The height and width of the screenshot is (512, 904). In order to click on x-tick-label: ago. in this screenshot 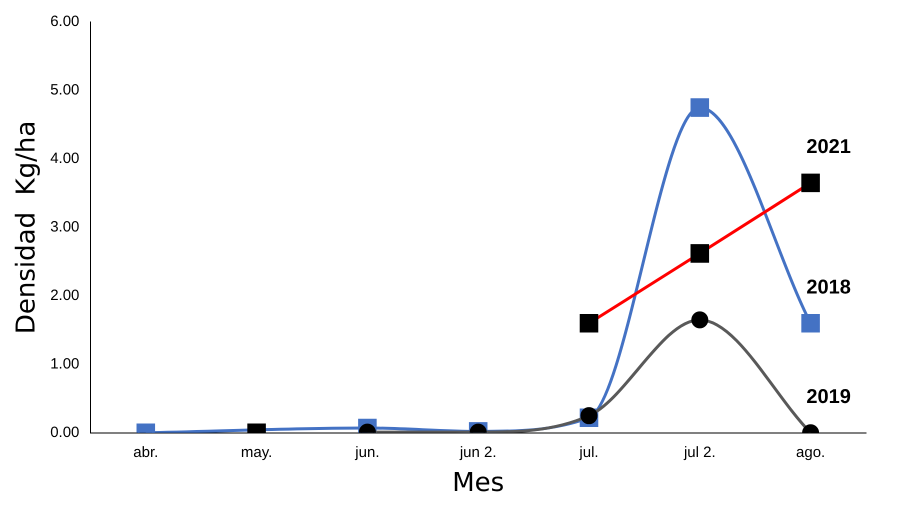, I will do `click(811, 452)`.